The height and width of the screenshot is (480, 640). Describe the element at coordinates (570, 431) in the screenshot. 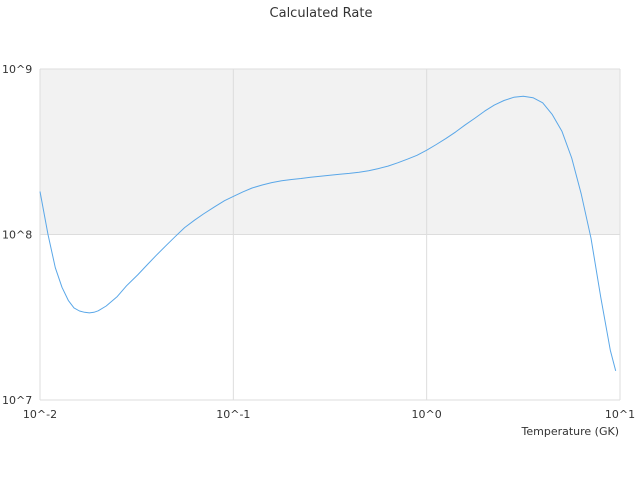

I see `x-axis-label: Temperature (GK)` at that location.